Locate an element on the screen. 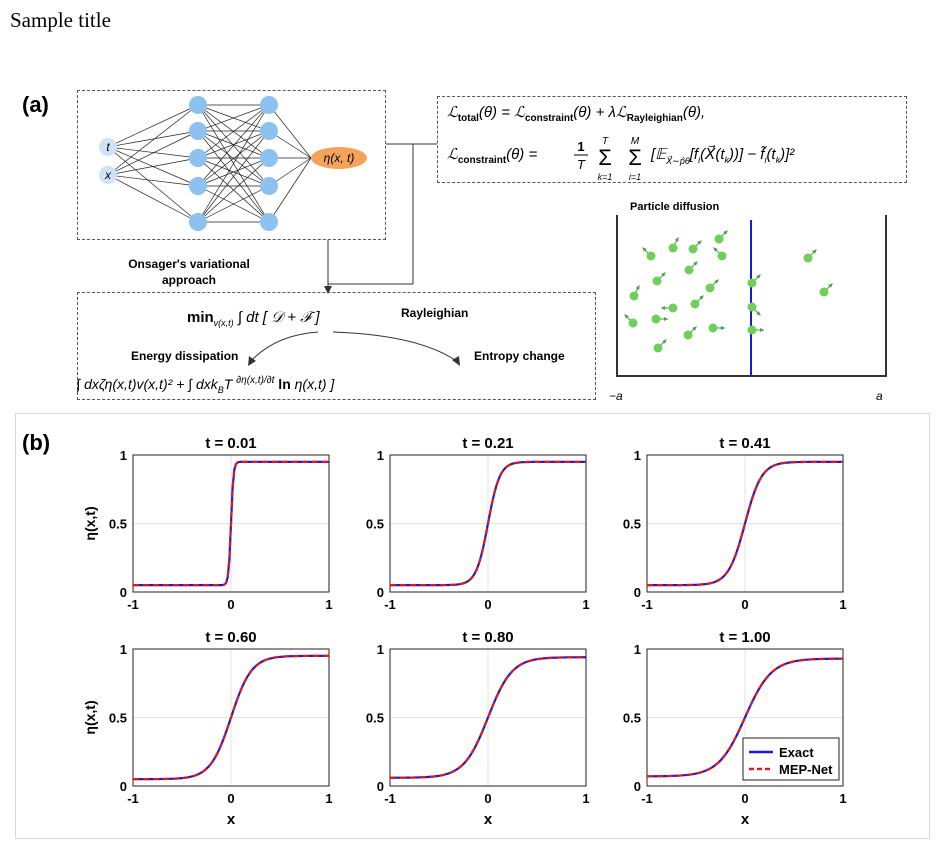  page-title: Sample title is located at coordinates (60, 20).